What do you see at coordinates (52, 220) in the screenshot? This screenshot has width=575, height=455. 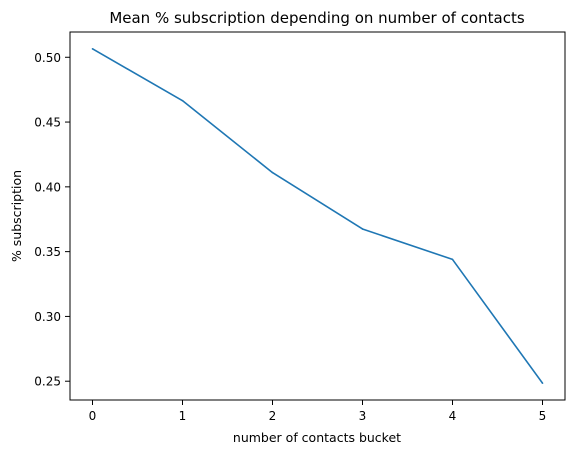 I see `y-axis-ticks: 0.25 0.30 0.35 0.40 0.45 0.50` at bounding box center [52, 220].